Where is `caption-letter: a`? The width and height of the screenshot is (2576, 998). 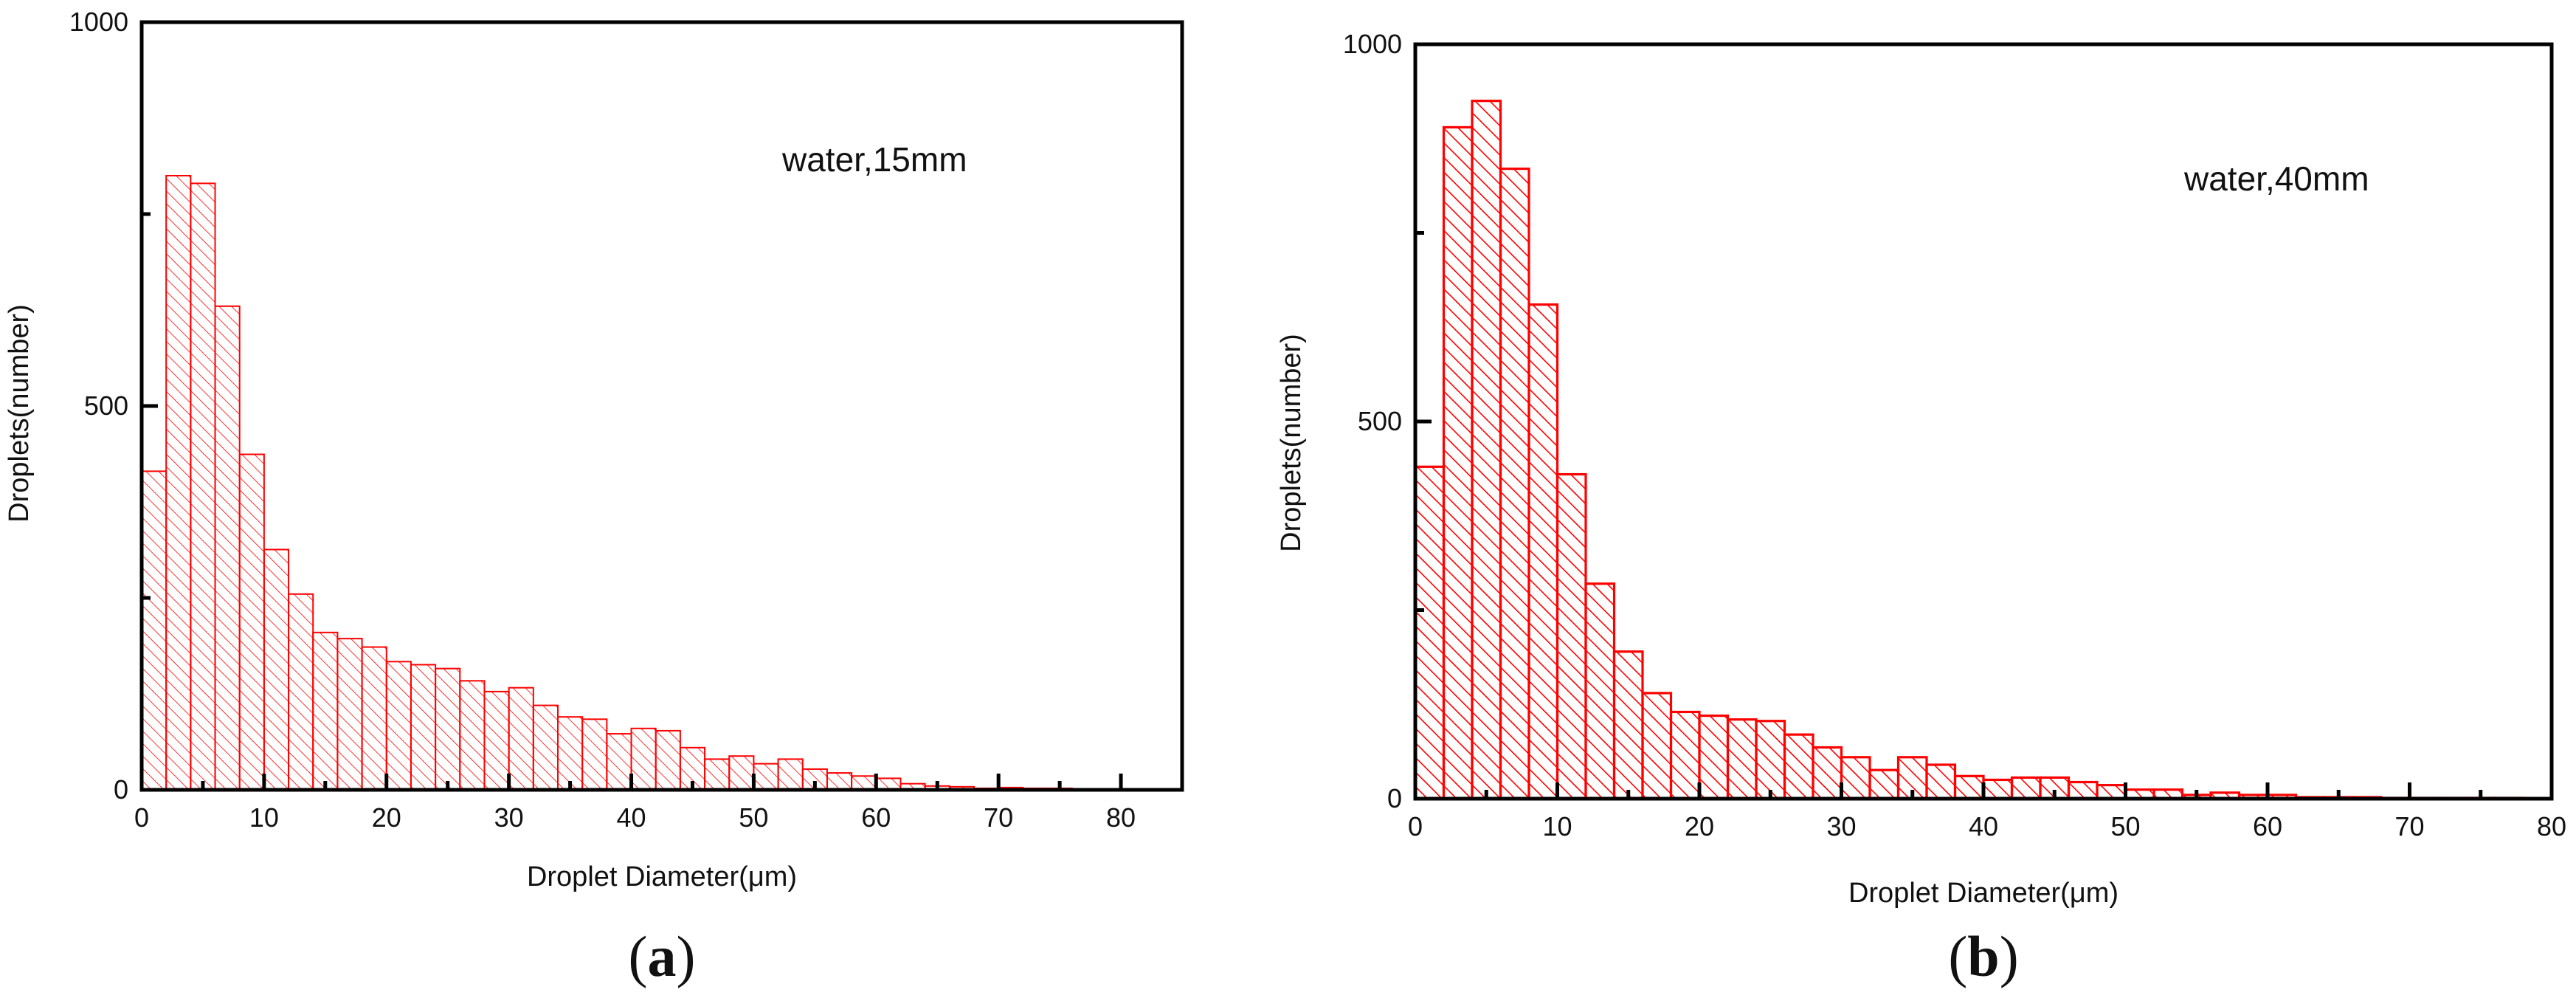
caption-letter: a is located at coordinates (662, 956).